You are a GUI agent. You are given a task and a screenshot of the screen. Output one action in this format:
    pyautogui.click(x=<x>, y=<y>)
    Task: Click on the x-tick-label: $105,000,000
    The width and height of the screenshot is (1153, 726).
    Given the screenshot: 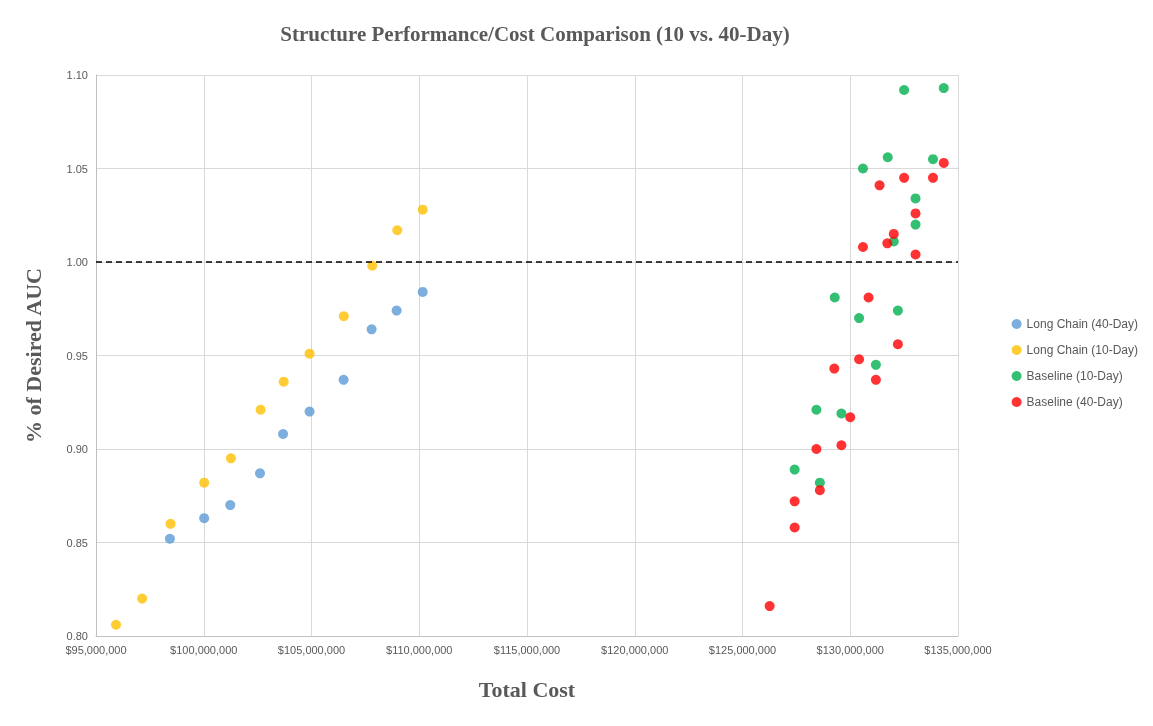 What is the action you would take?
    pyautogui.click(x=311, y=649)
    